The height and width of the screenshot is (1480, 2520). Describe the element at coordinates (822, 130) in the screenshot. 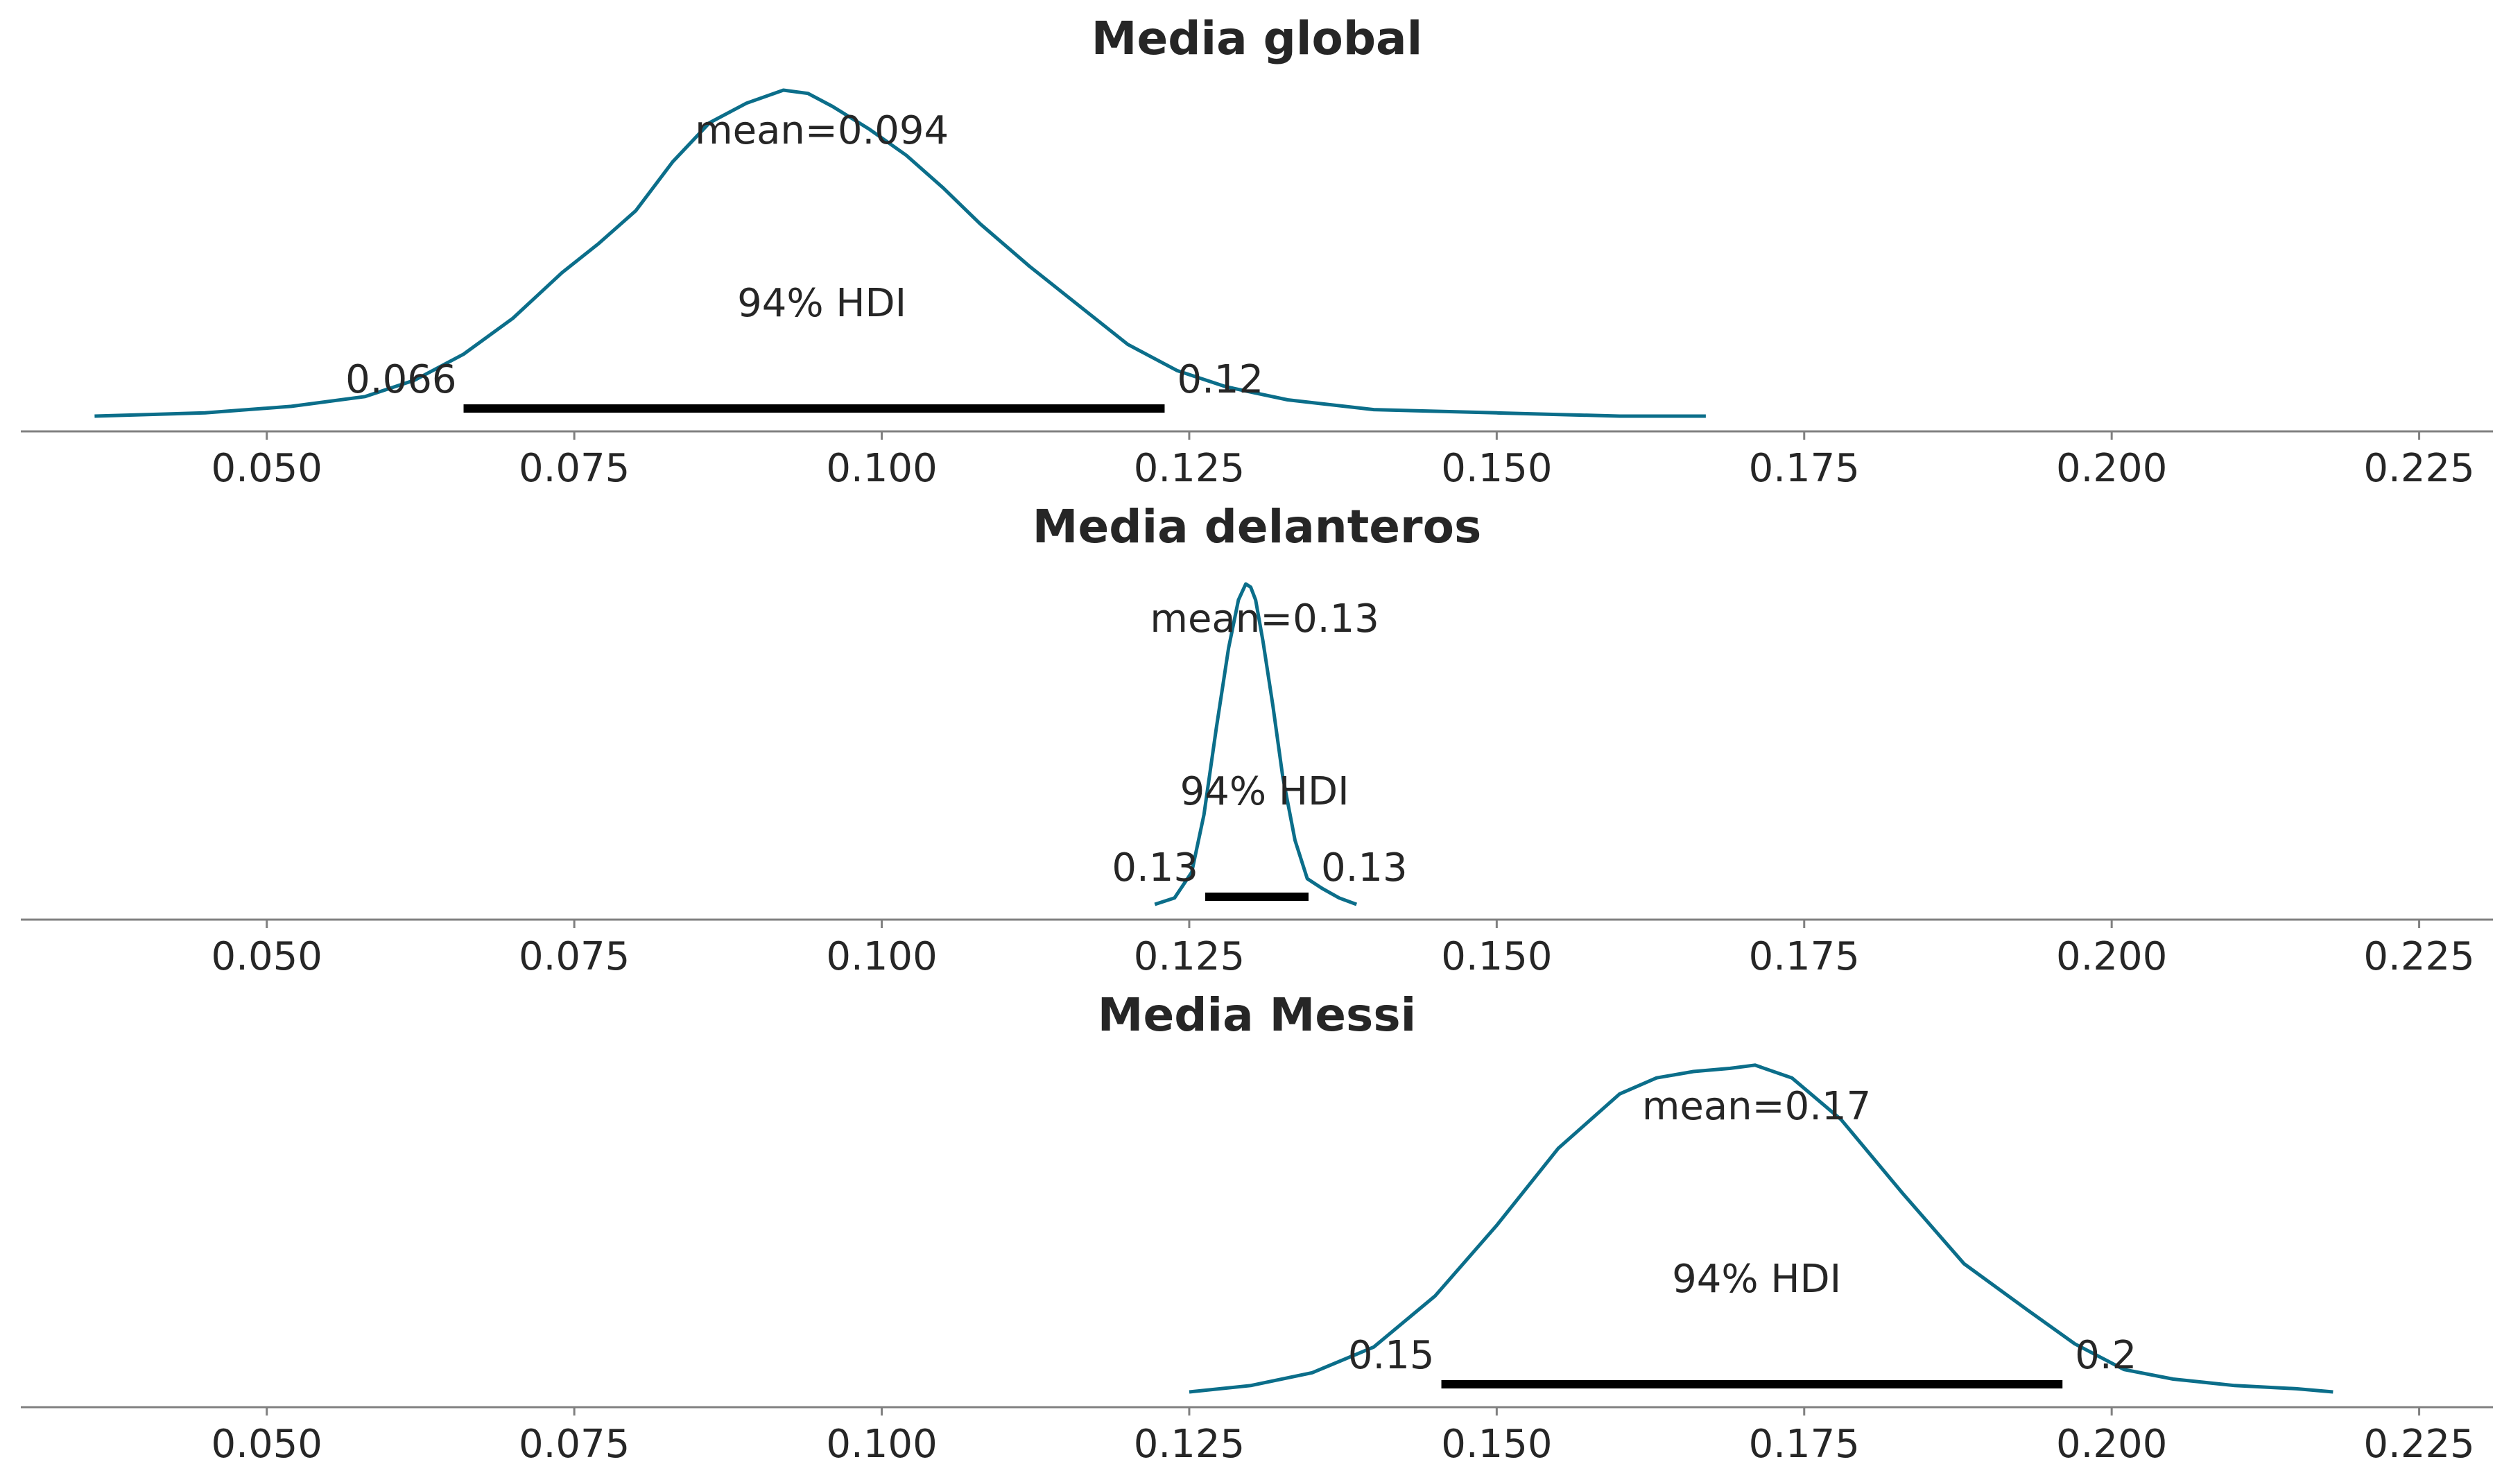

I see `mean-label: mean=0.094` at that location.